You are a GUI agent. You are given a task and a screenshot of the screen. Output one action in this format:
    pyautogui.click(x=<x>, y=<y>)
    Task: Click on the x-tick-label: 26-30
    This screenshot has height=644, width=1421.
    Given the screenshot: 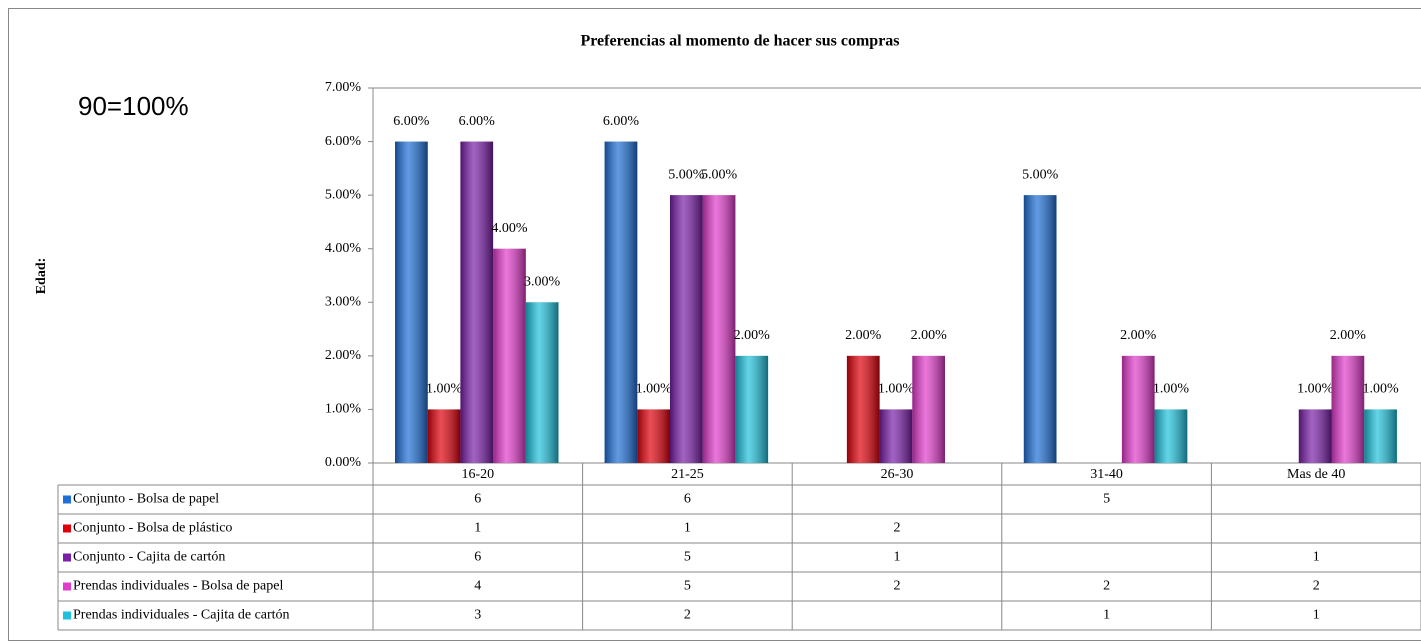 What is the action you would take?
    pyautogui.click(x=897, y=474)
    